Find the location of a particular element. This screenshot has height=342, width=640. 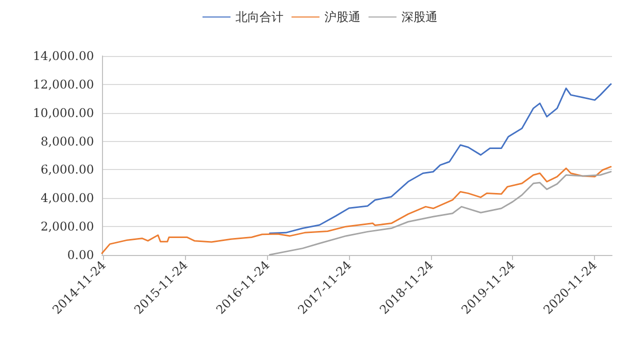

y-tick-label: 4,000.00 is located at coordinates (67, 198).